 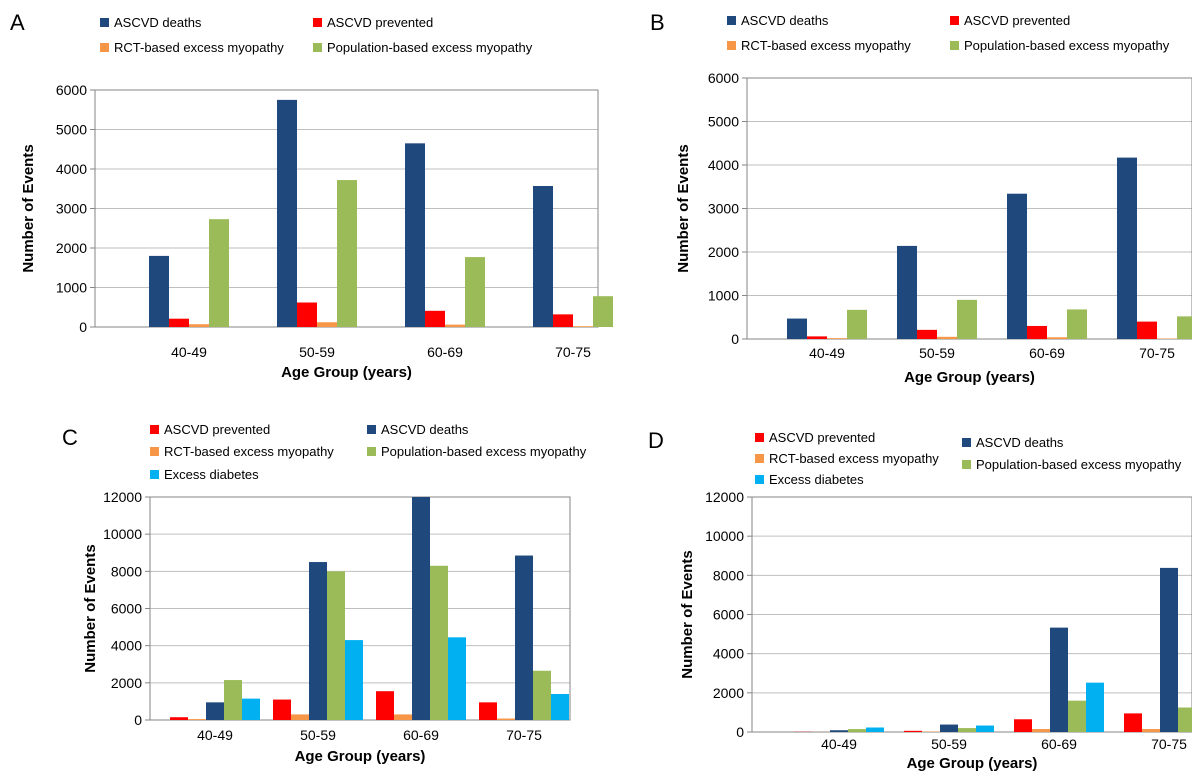 I want to click on x-tick-label: 40-49, so click(x=839, y=744).